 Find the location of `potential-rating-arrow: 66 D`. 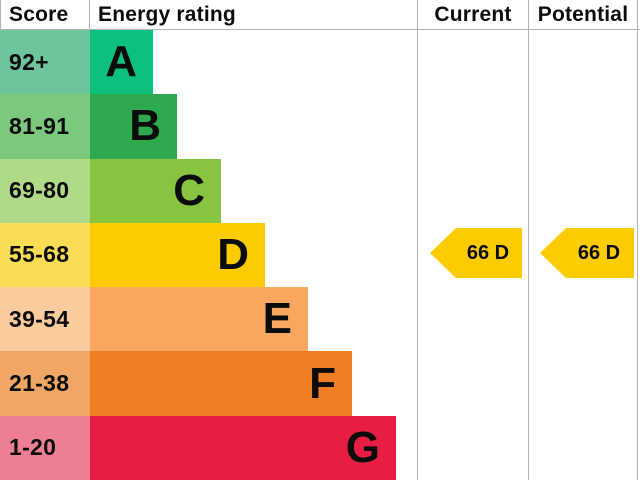

potential-rating-arrow: 66 D is located at coordinates (587, 253).